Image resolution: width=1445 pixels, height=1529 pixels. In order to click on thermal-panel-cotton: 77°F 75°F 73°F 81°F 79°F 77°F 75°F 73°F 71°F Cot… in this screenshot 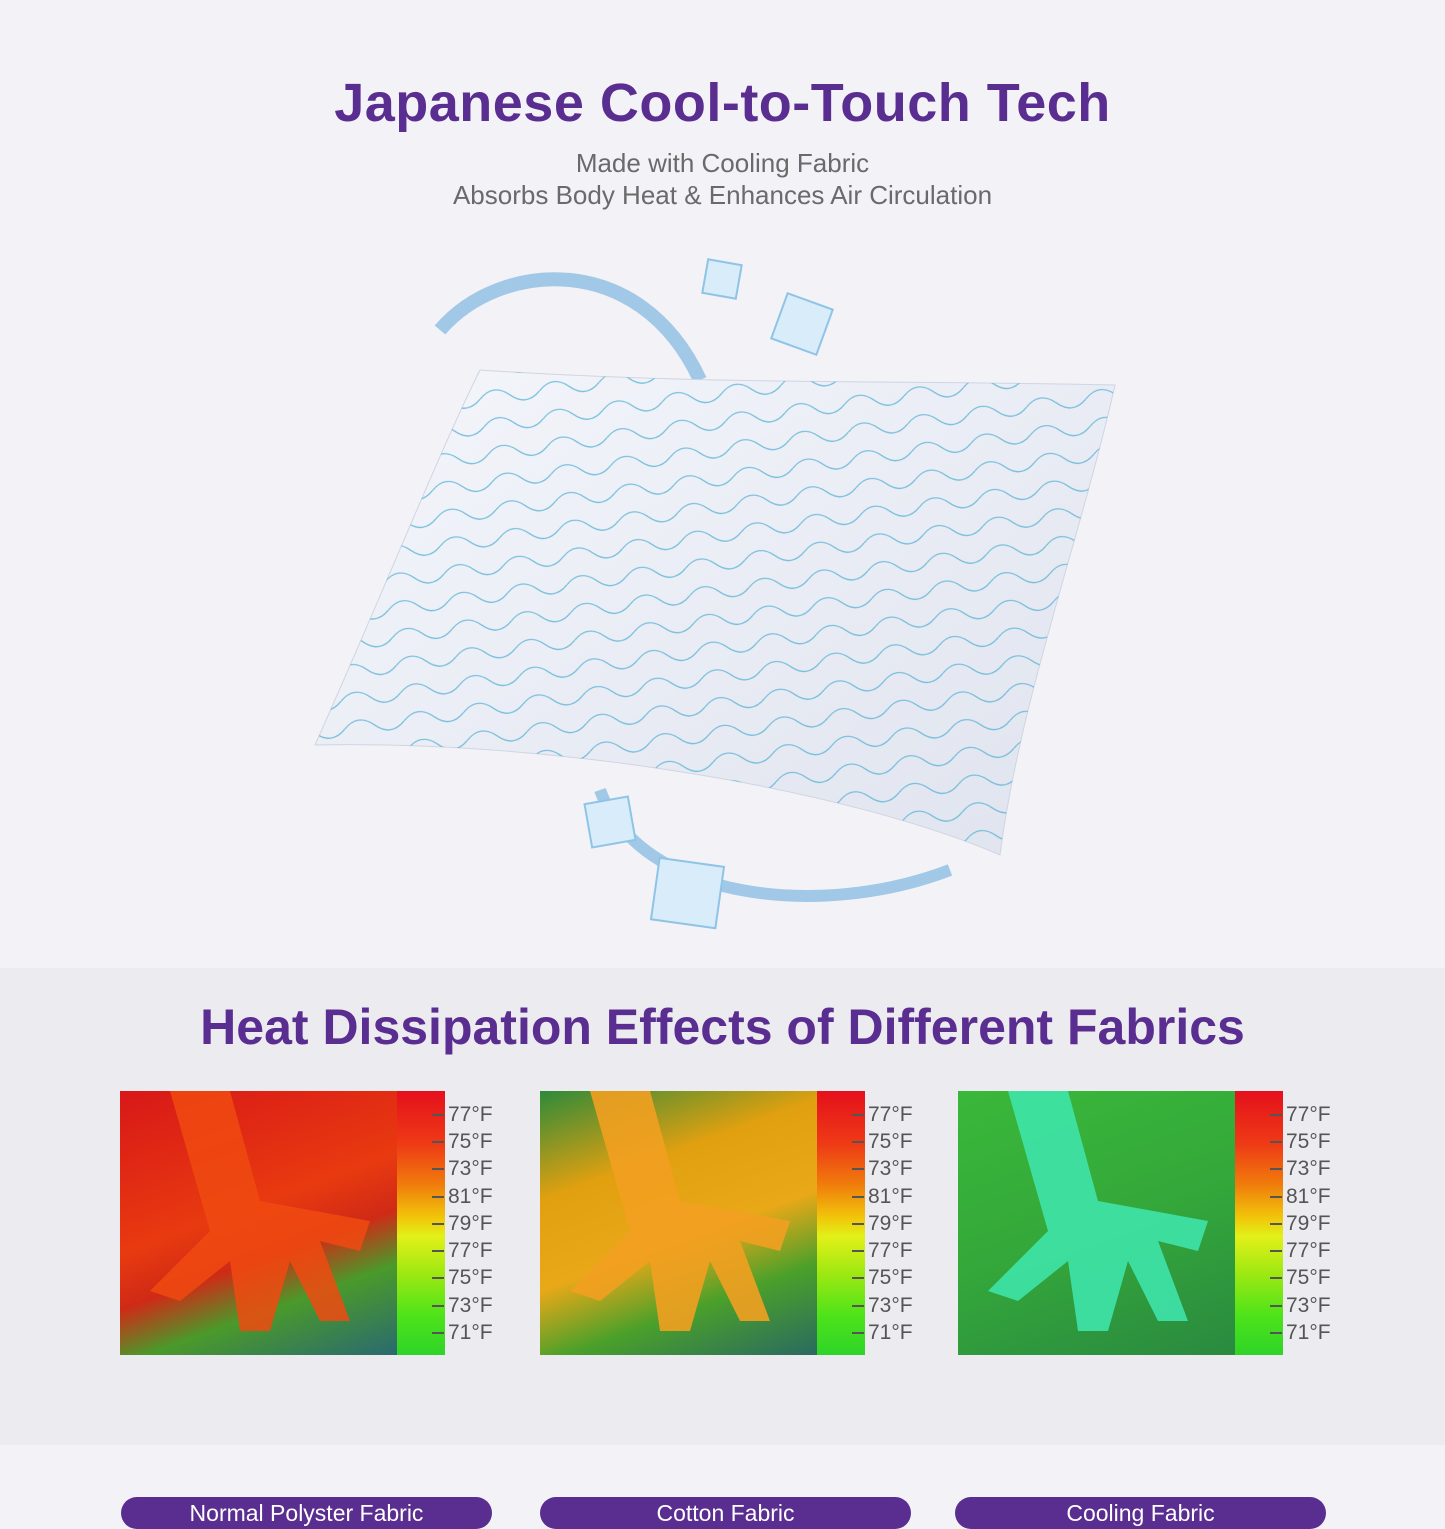, I will do `click(735, 1310)`.